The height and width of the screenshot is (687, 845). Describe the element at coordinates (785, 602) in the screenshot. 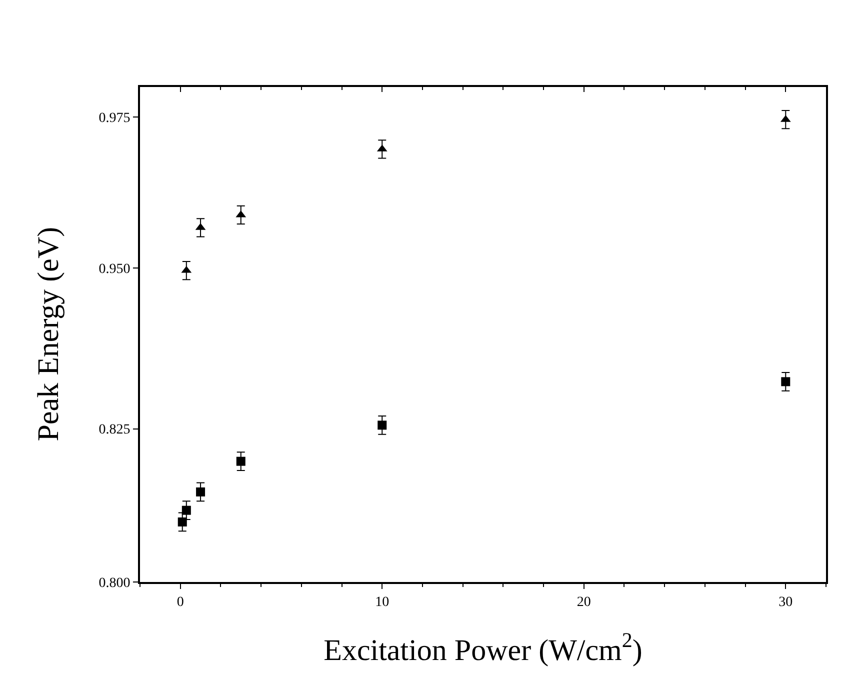

I see `x-tick-label: 30` at that location.